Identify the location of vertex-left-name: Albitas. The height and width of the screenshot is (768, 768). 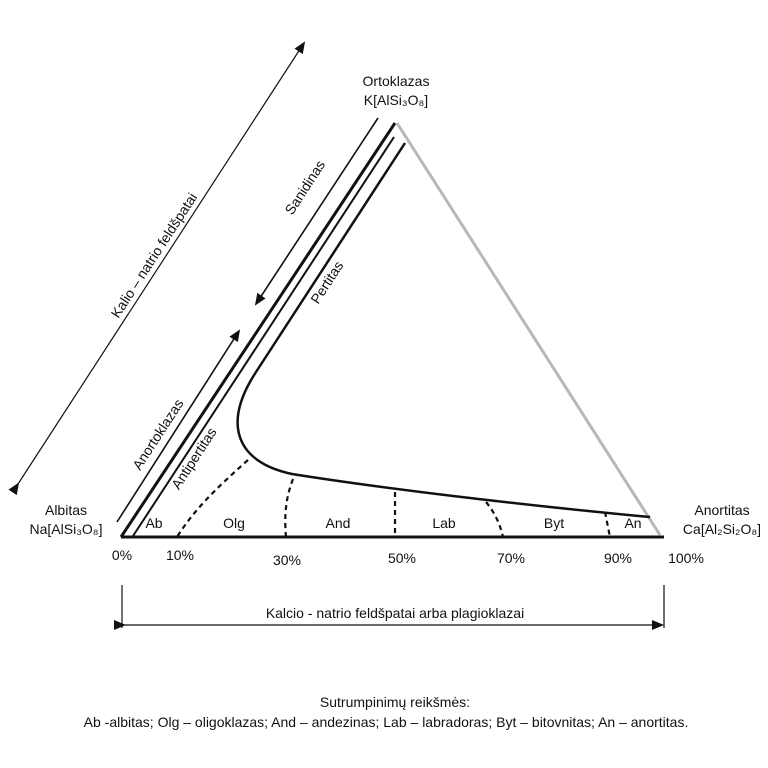
(66, 510).